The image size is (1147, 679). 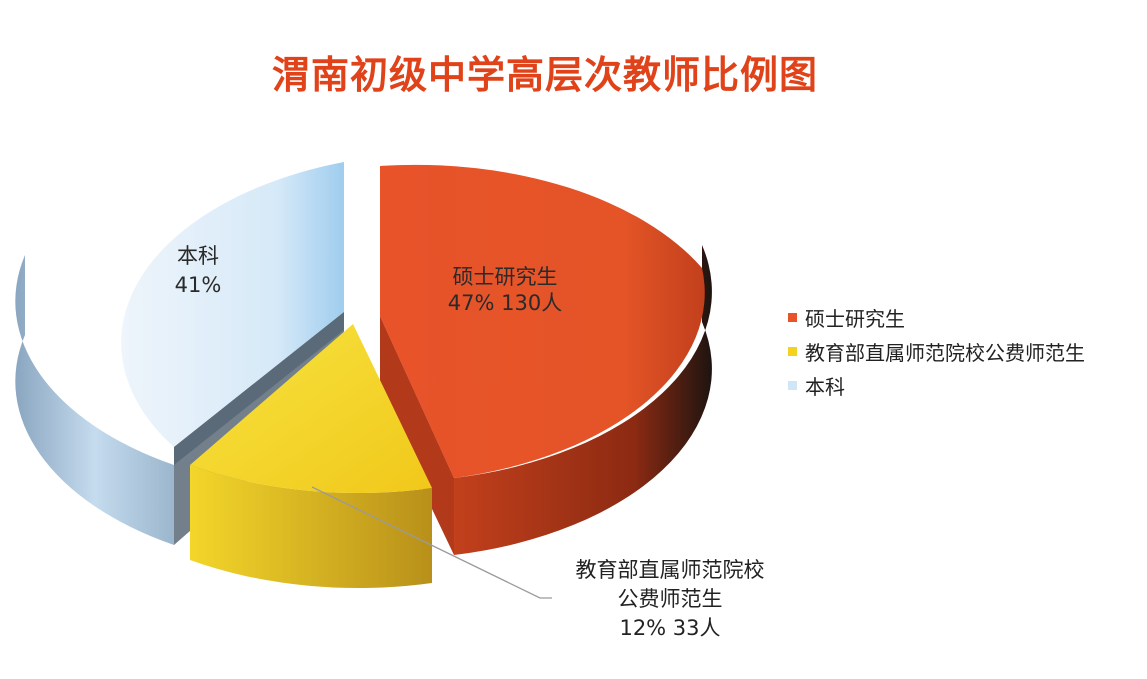 I want to click on chart-title: 渭南初级中学高层次教师比例图, so click(x=544, y=75).